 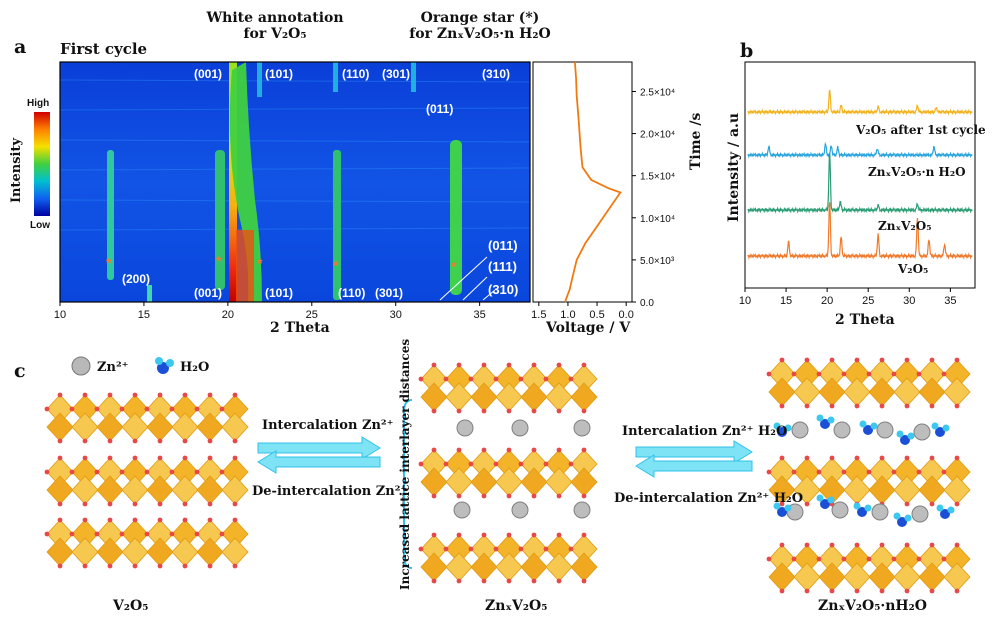 I want to click on white-annotation-header: White annotation for V₂O₅, so click(x=275, y=26).